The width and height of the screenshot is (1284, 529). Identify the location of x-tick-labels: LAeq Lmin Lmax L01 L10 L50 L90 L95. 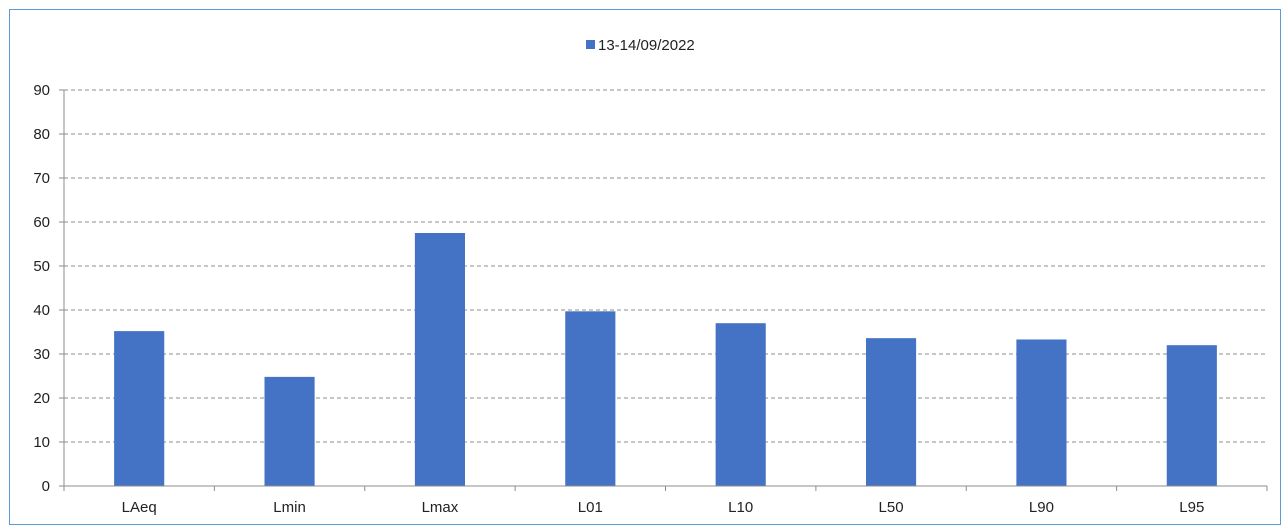
(663, 507).